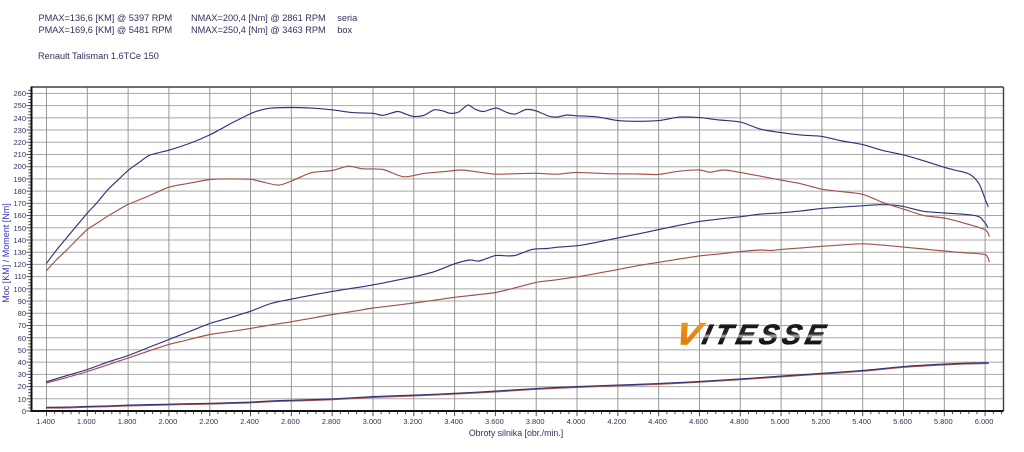 The image size is (1024, 452). Describe the element at coordinates (765, 334) in the screenshot. I see `svg-text: ITESSE` at that location.